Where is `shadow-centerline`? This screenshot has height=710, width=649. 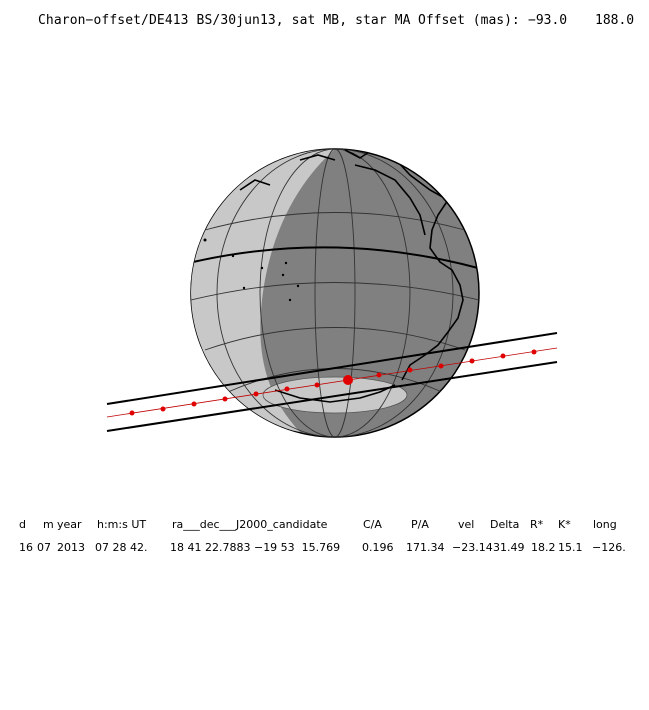
shadow-centerline is located at coordinates (332, 382).